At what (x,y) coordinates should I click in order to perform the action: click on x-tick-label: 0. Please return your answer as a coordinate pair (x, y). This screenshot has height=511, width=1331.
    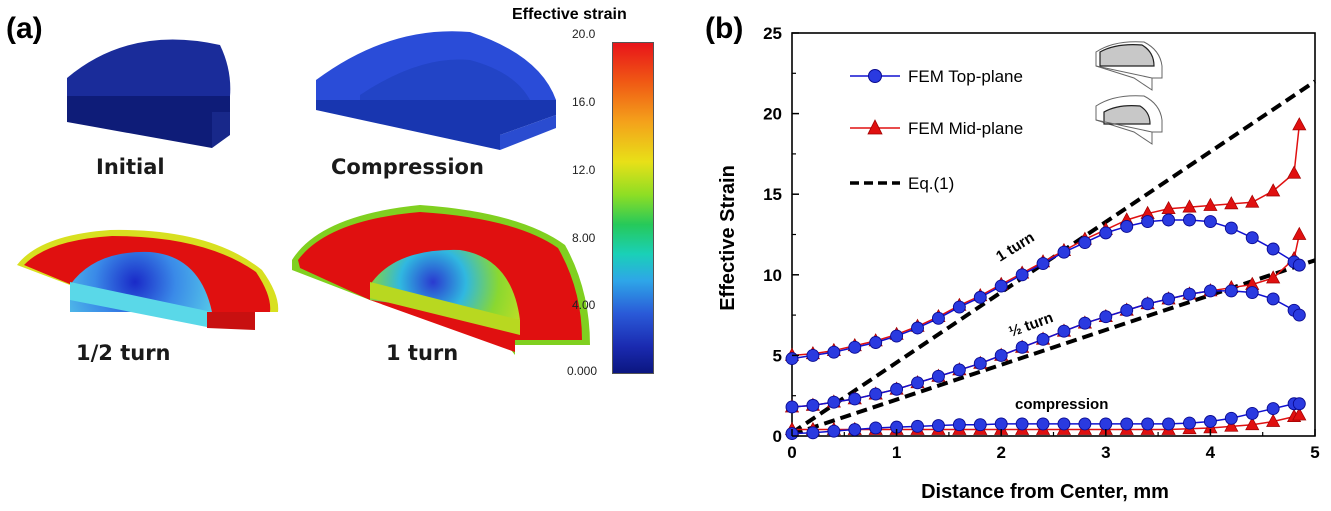
    Looking at the image, I should click on (791, 452).